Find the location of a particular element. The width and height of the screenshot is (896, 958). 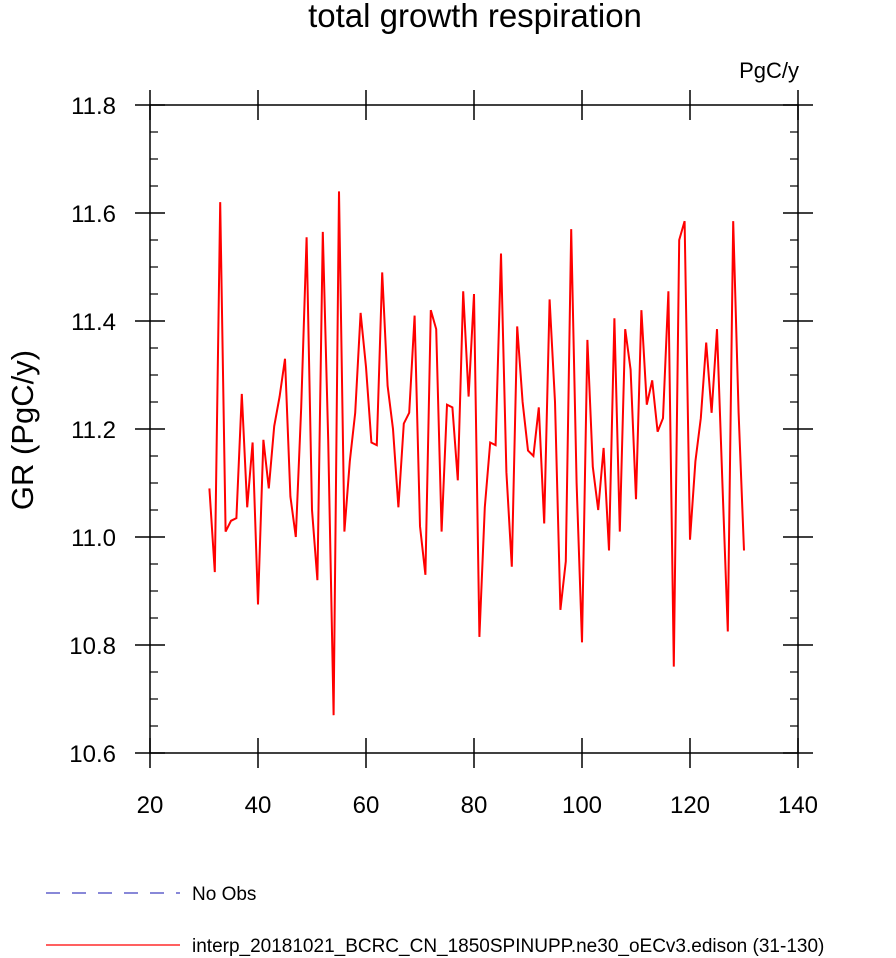

y-tick-label: 11.6 is located at coordinates (93, 214).